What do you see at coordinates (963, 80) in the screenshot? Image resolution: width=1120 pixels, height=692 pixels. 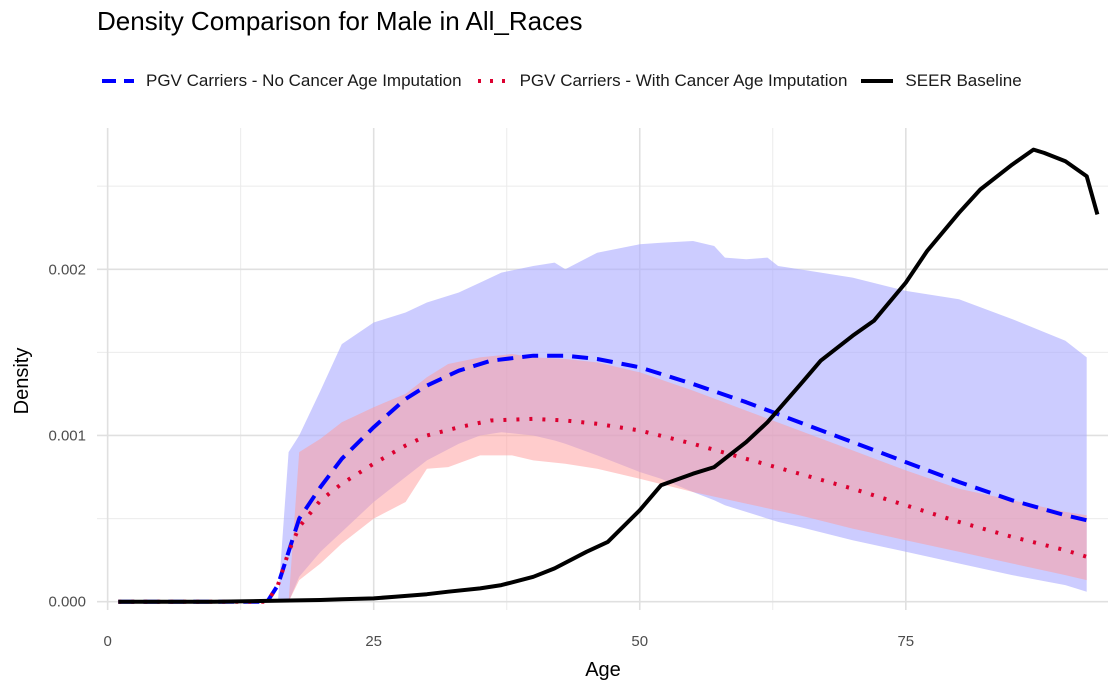 I see `legend-label-seer-baseline: SEER Baseline` at bounding box center [963, 80].